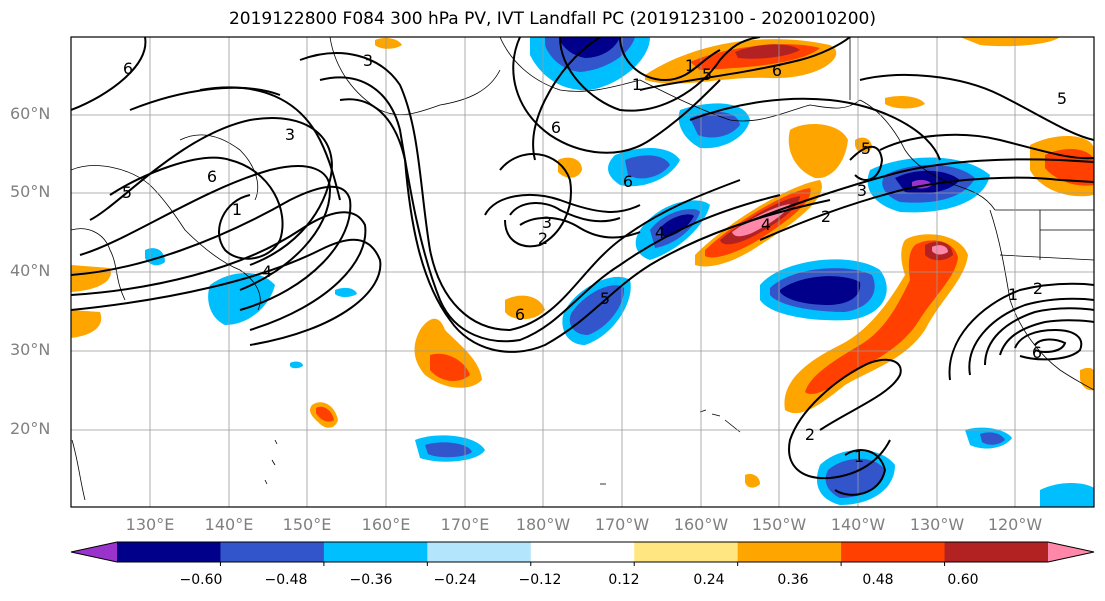 This screenshot has height=601, width=1105. What do you see at coordinates (709, 580) in the screenshot?
I see `colorbar-tick-label: 0.24` at bounding box center [709, 580].